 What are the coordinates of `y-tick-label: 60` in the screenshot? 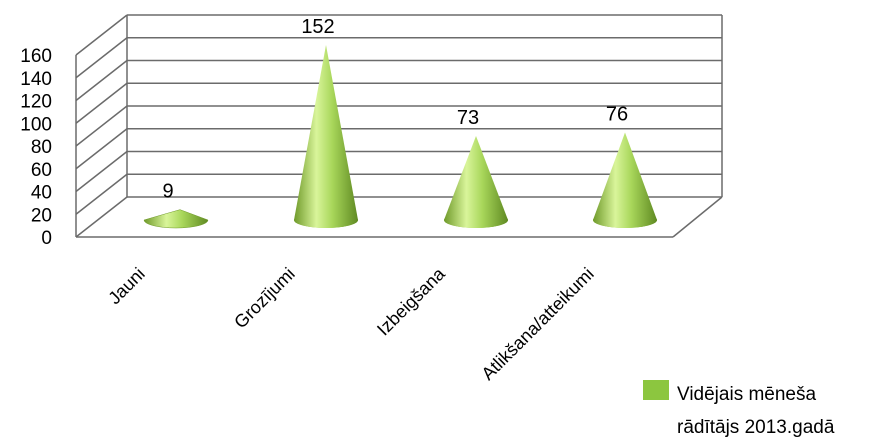 It's located at (41, 170).